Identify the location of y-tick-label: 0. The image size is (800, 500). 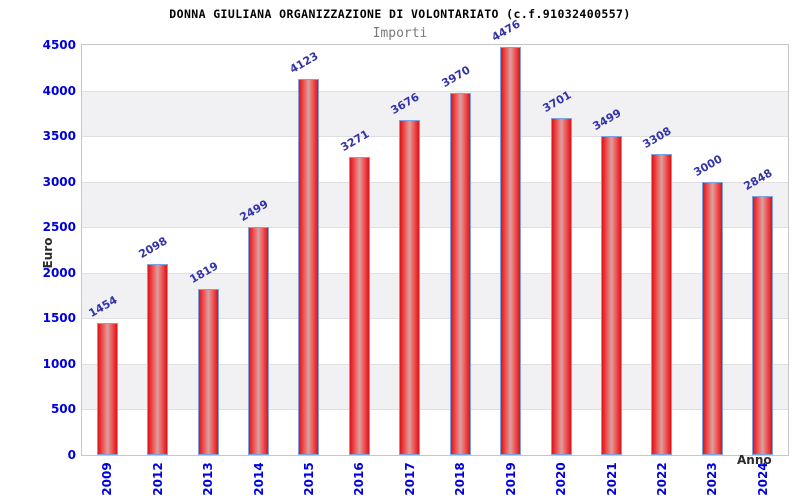
(71, 455).